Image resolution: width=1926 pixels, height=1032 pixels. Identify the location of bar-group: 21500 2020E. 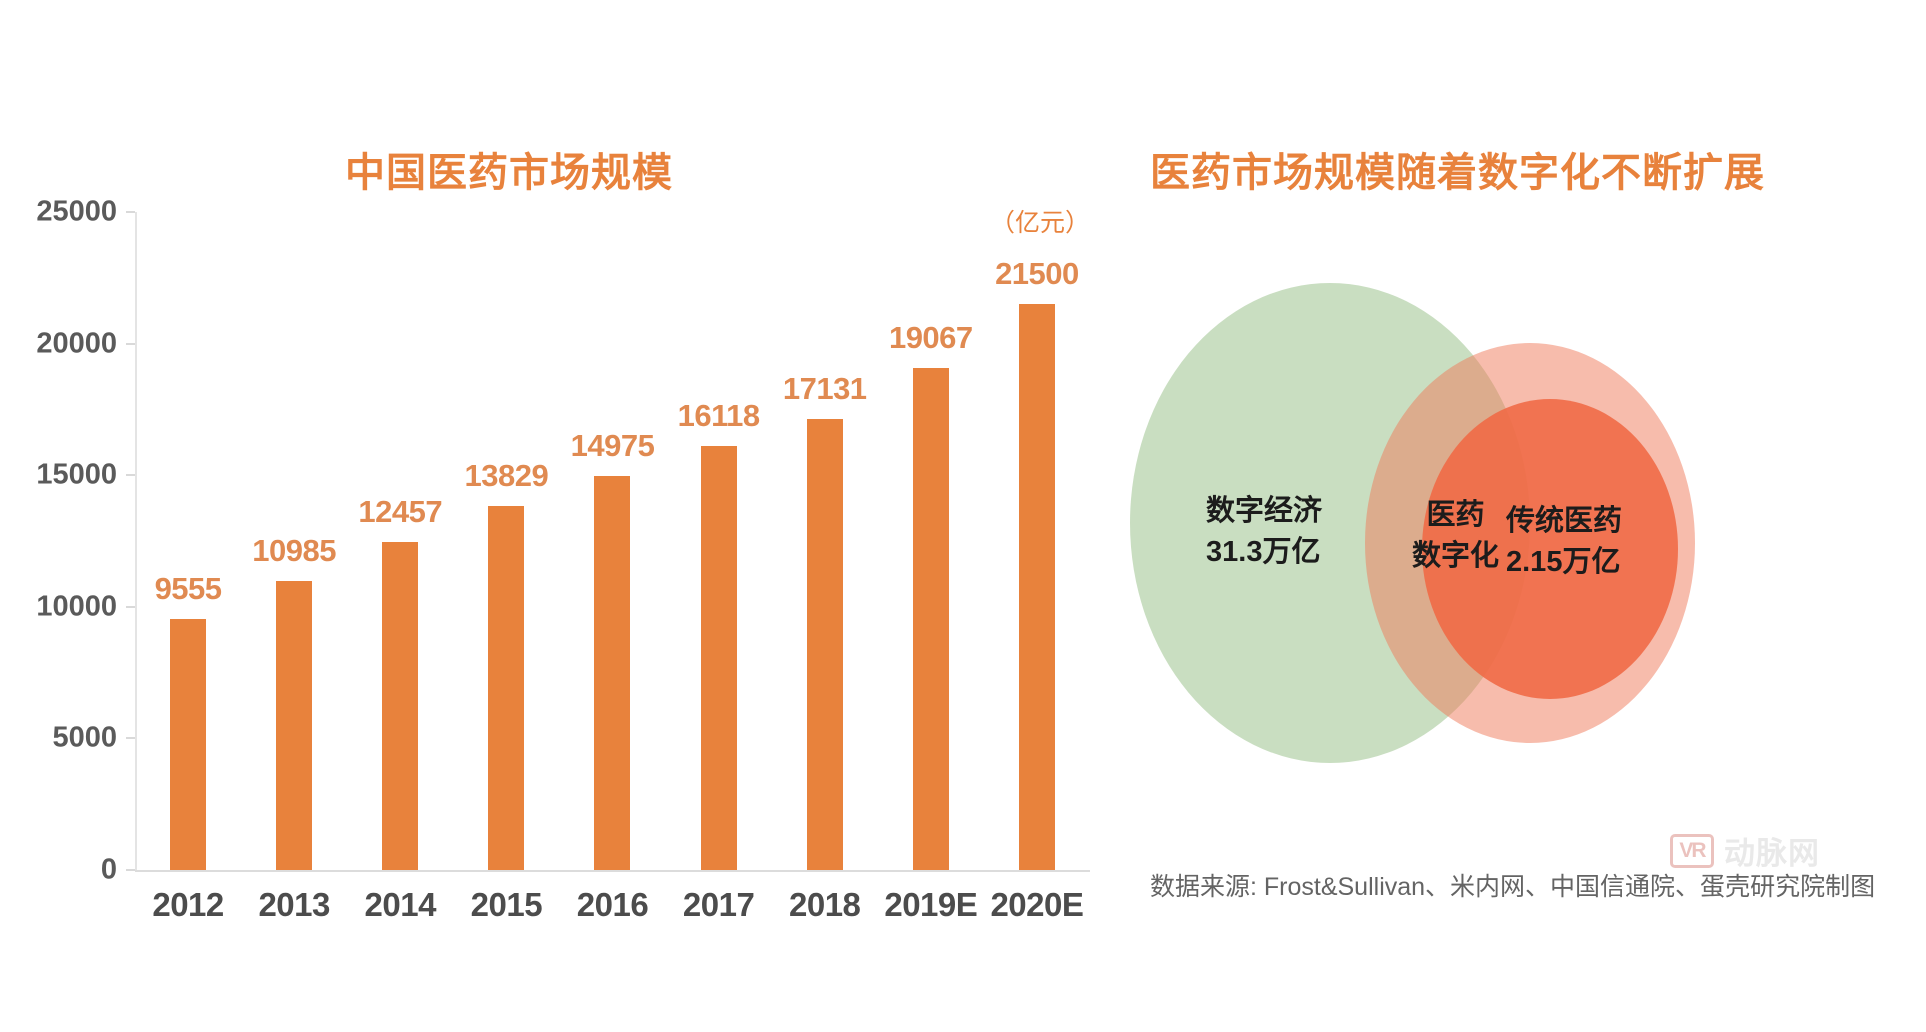
(1037, 567).